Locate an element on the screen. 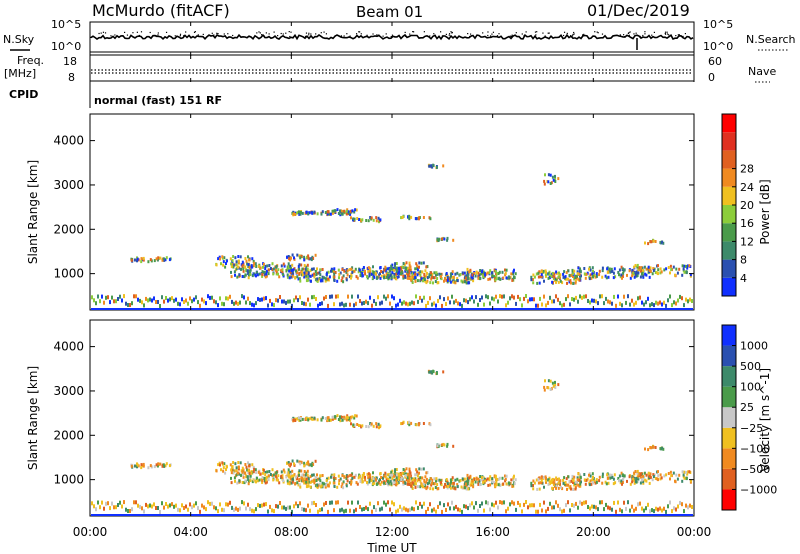 This screenshot has height=554, width=800. nsky-tick-bottom: 10^0 is located at coordinates (66, 46).